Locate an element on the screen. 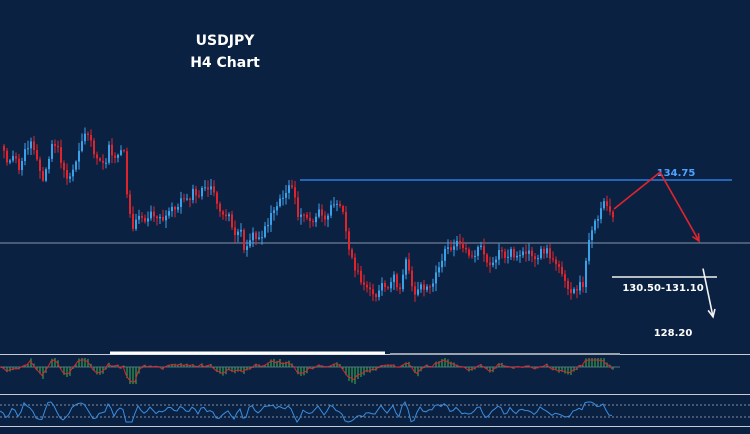 The image size is (750, 434). macd-group is located at coordinates (307, 371).